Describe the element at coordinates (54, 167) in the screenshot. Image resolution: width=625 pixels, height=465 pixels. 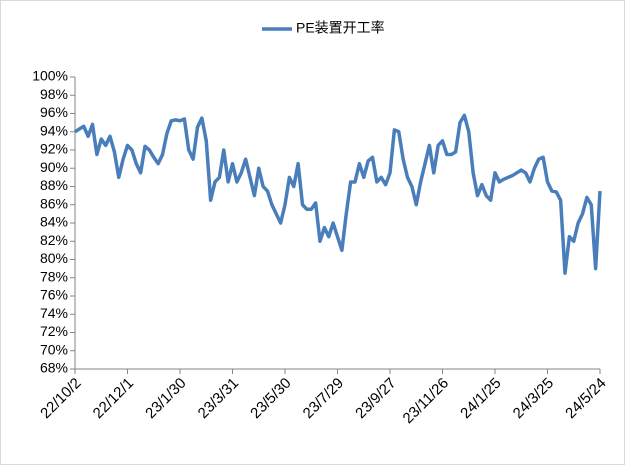
I see `y-tick-label: 90%` at that location.